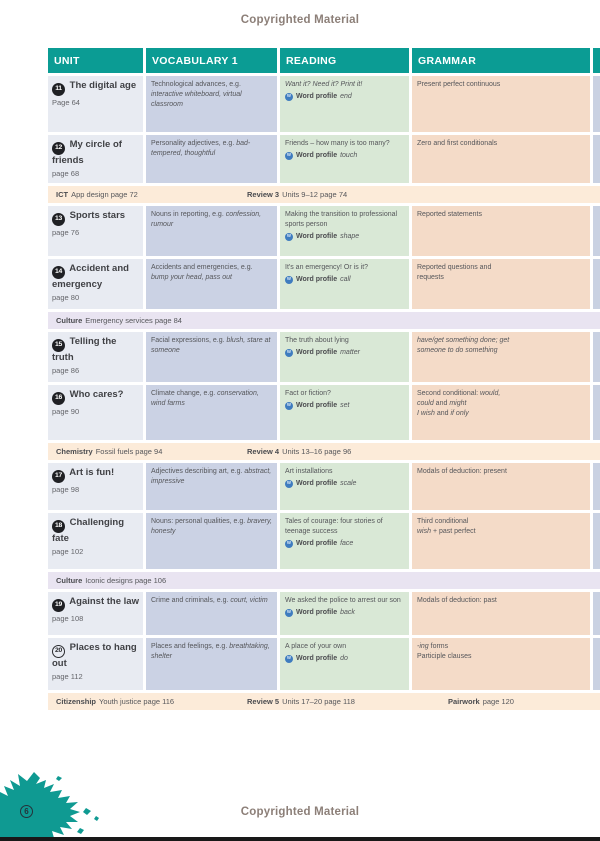 This screenshot has height=841, width=600. Describe the element at coordinates (95, 604) in the screenshot. I see `unit-title: 19 Against the law` at that location.